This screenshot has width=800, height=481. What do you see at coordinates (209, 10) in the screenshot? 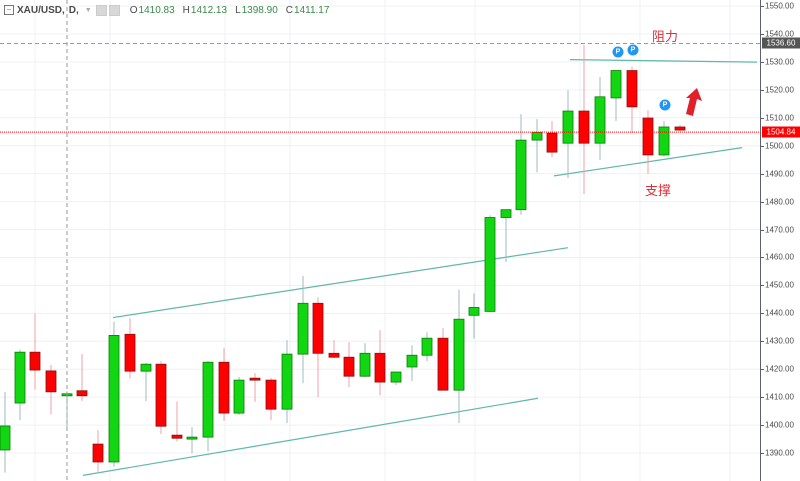
I see `high-value: 1412.13` at bounding box center [209, 10].